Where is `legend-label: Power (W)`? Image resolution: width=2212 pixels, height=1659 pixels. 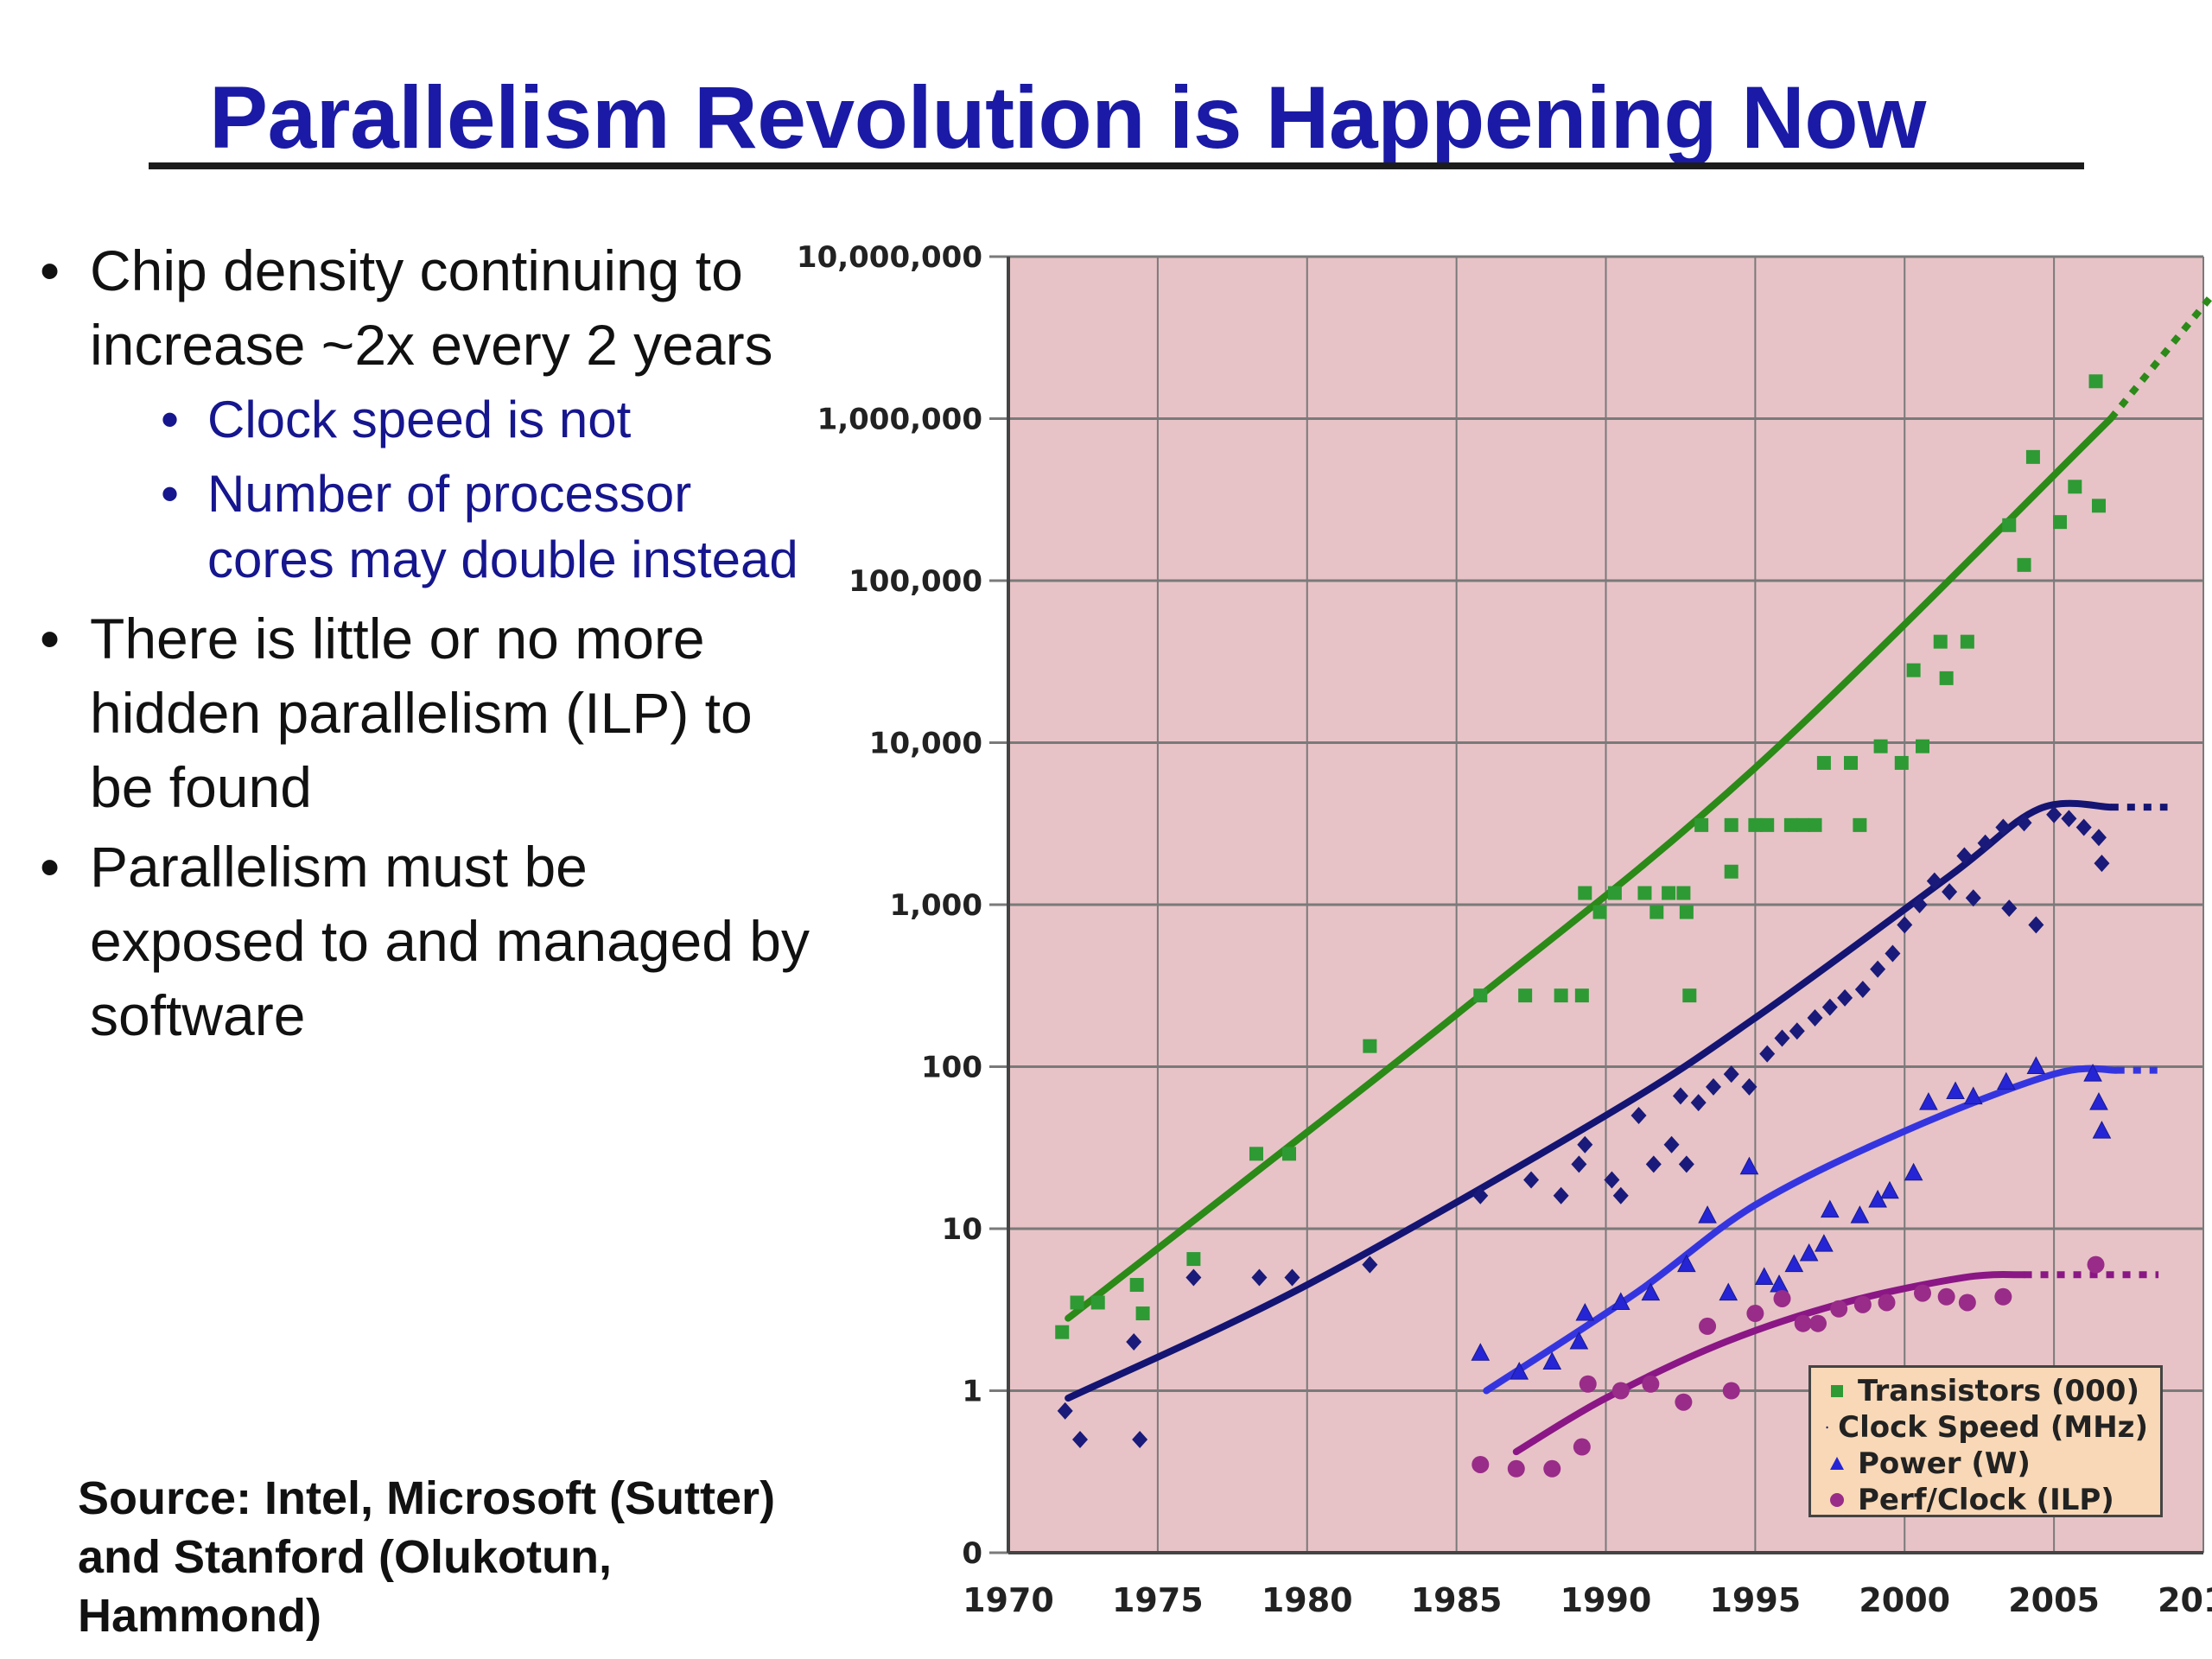
legend-label: Power (W) is located at coordinates (1944, 1463).